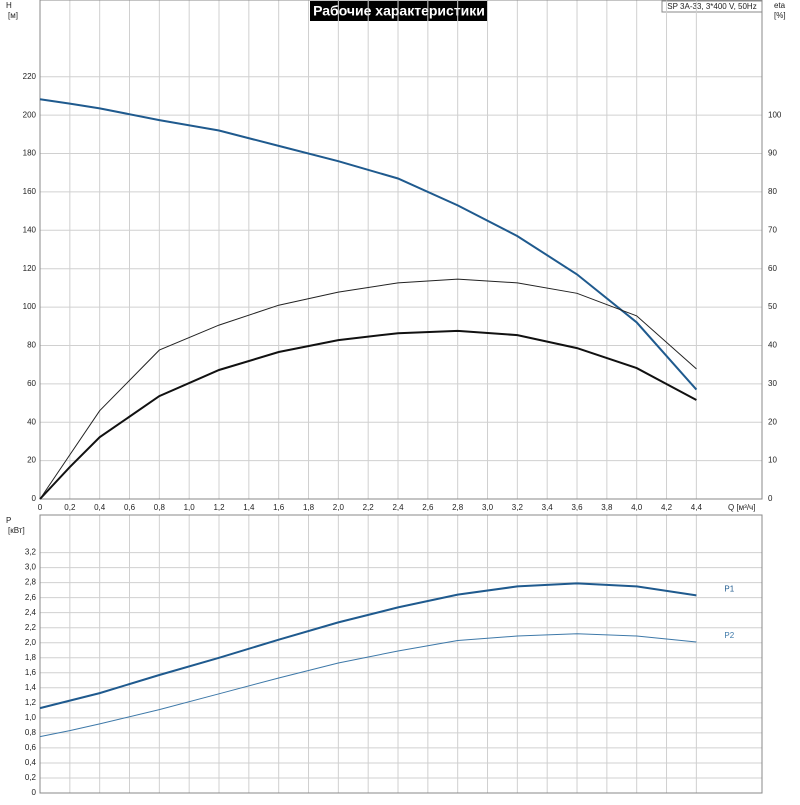 The width and height of the screenshot is (800, 805). What do you see at coordinates (637, 507) in the screenshot?
I see `x-tick-label: 4,0` at bounding box center [637, 507].